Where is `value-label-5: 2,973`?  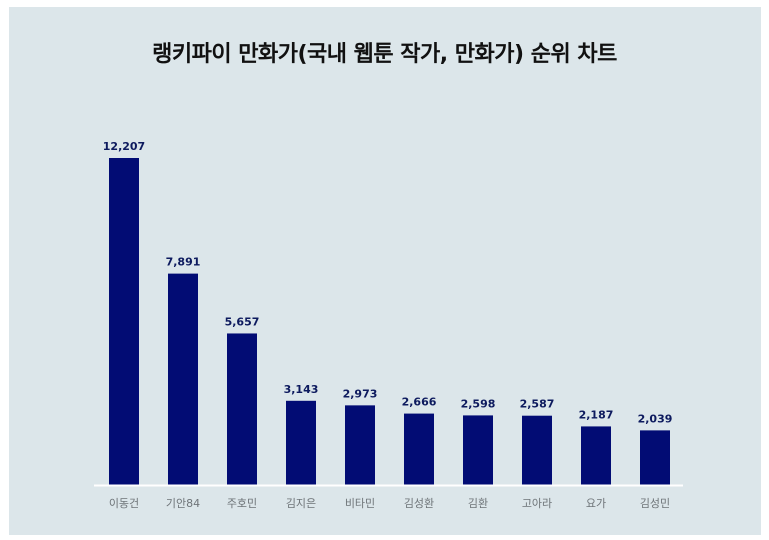
value-label-5: 2,973 is located at coordinates (360, 393).